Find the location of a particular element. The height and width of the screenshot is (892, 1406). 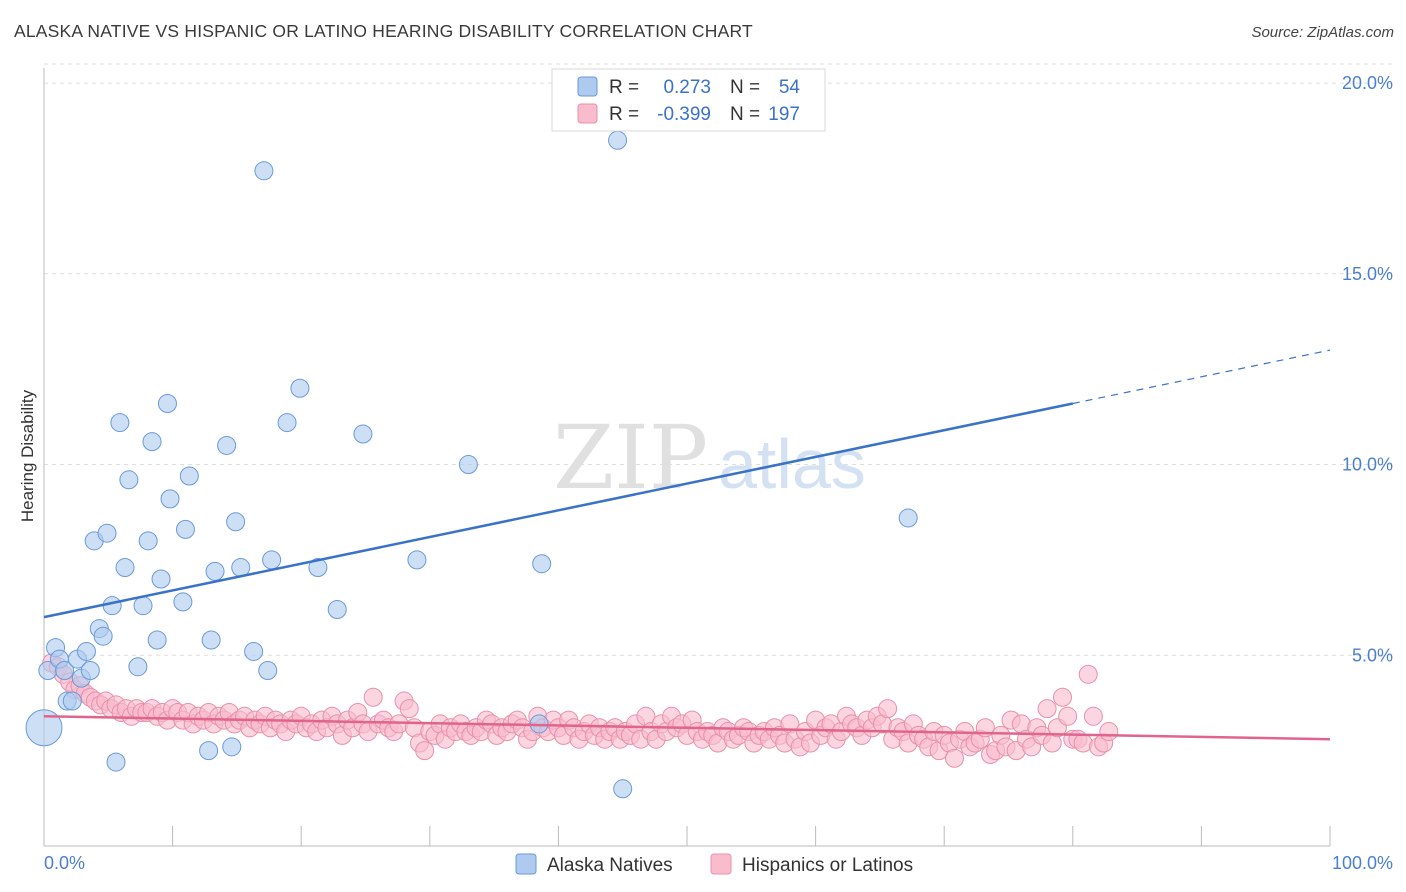

legend-n-label-alaska: N = is located at coordinates (745, 87).